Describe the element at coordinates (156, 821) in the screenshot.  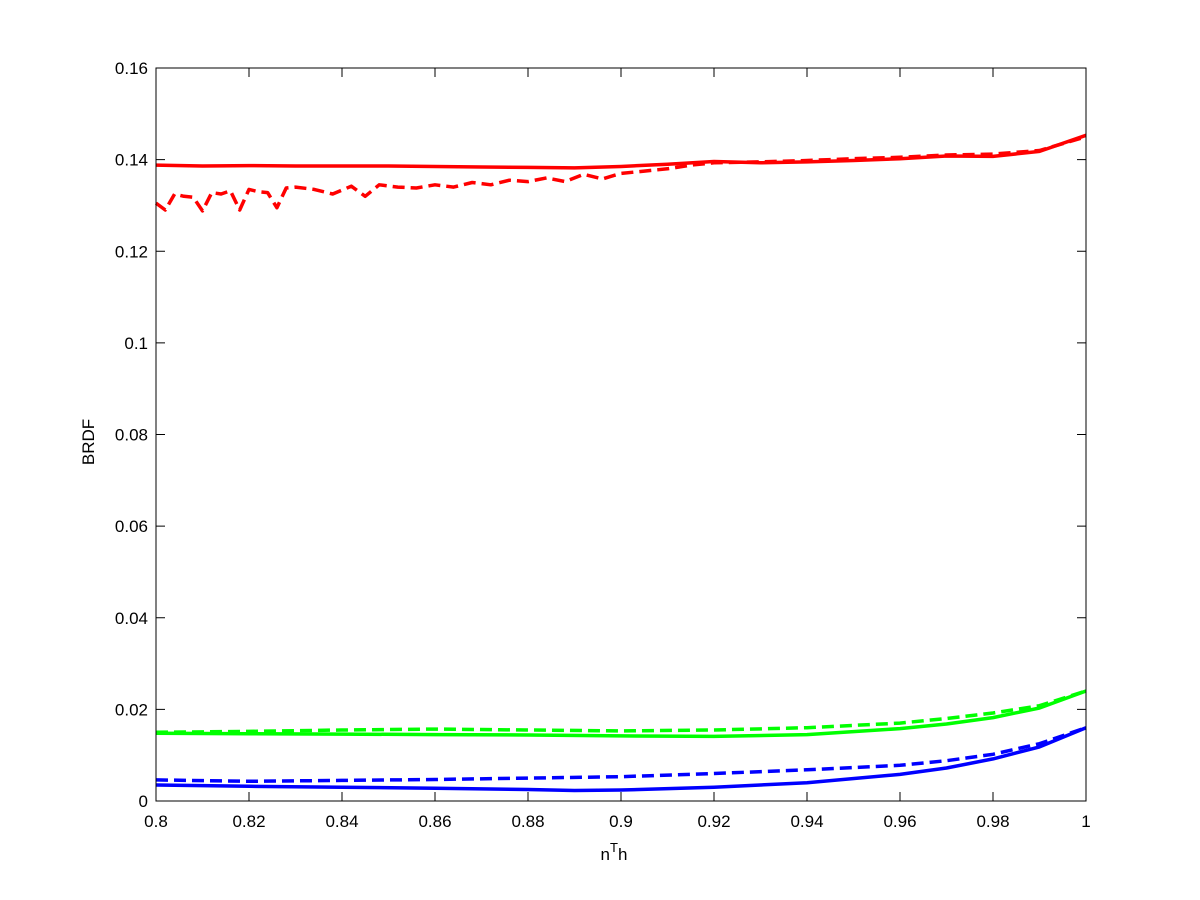
I see `x-tick-label: 0.8` at that location.